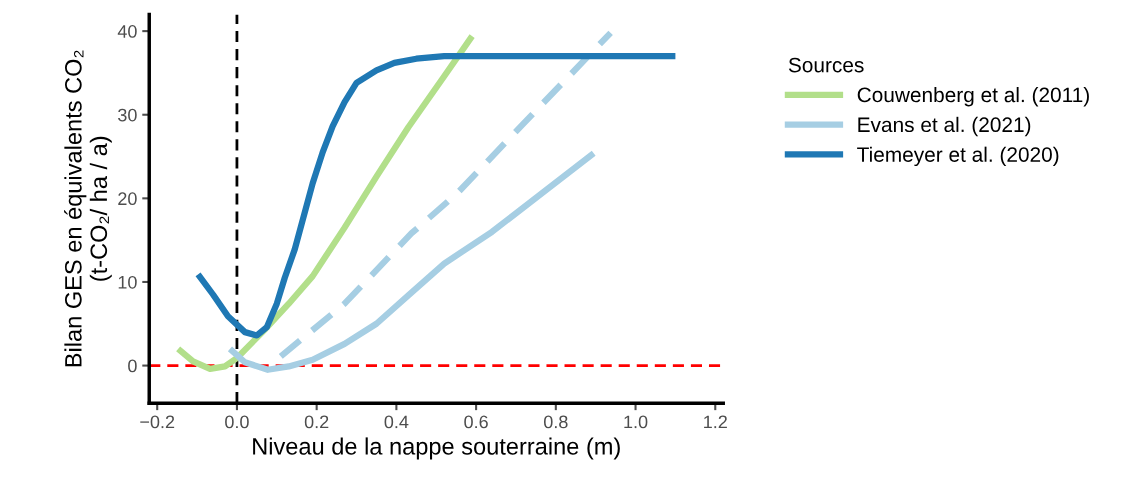 This screenshot has width=1148, height=480. Describe the element at coordinates (127, 282) in the screenshot. I see `y-tick-label: 10` at that location.